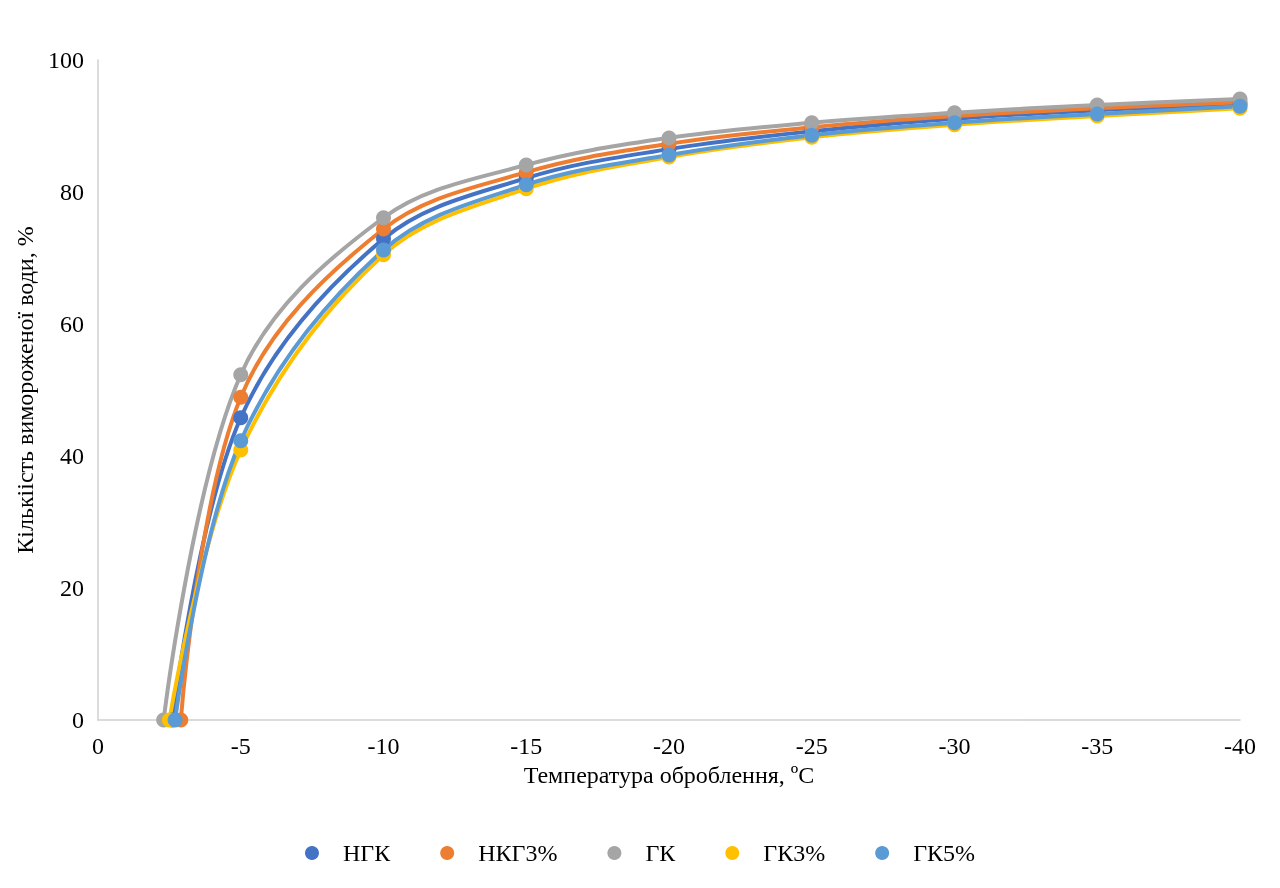  Describe the element at coordinates (72, 456) in the screenshot. I see `y-tick-label: 40` at that location.